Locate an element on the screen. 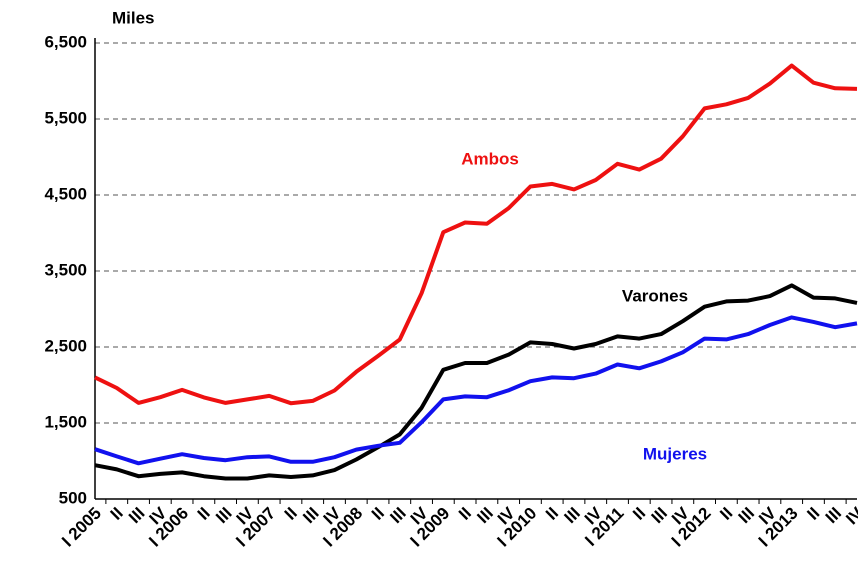  y-tick-label: 6,500 is located at coordinates (65, 41).